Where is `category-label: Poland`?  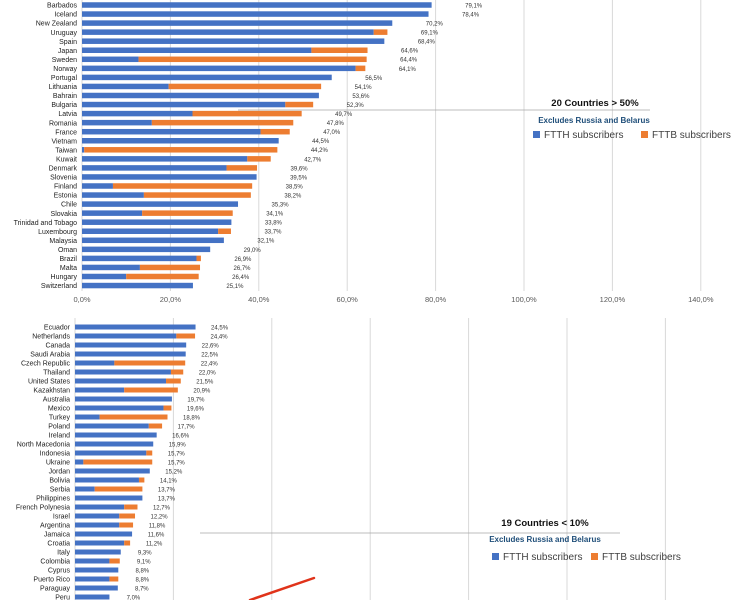 category-label: Poland is located at coordinates (59, 427).